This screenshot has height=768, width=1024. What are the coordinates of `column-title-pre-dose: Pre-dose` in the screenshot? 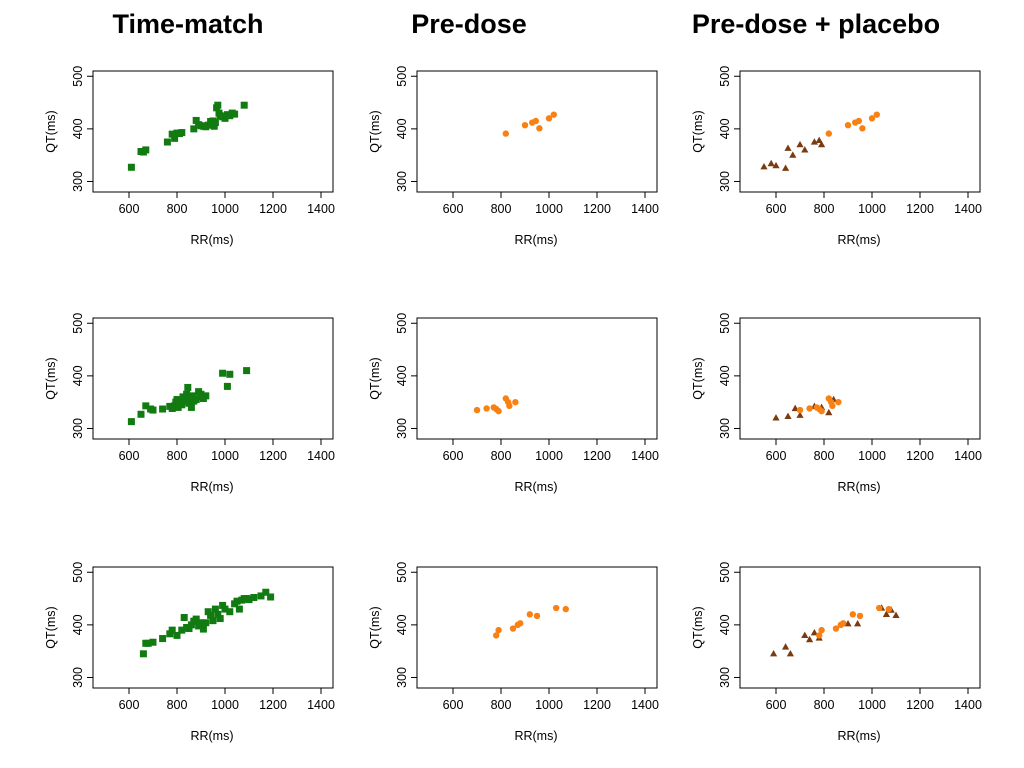 It's located at (469, 24).